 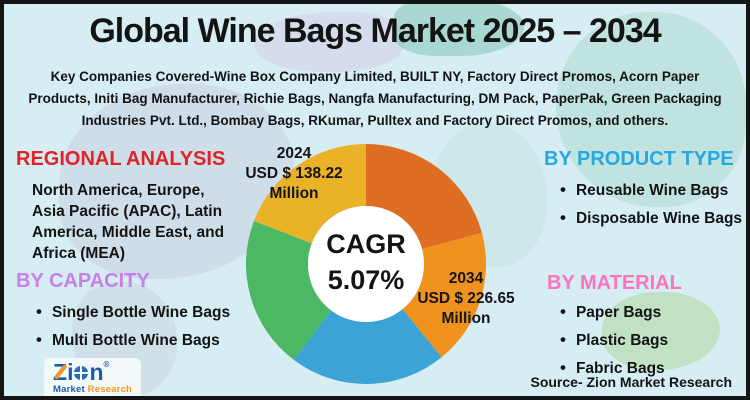 I want to click on by-material-heading: BY MATERIAL, so click(x=614, y=283).